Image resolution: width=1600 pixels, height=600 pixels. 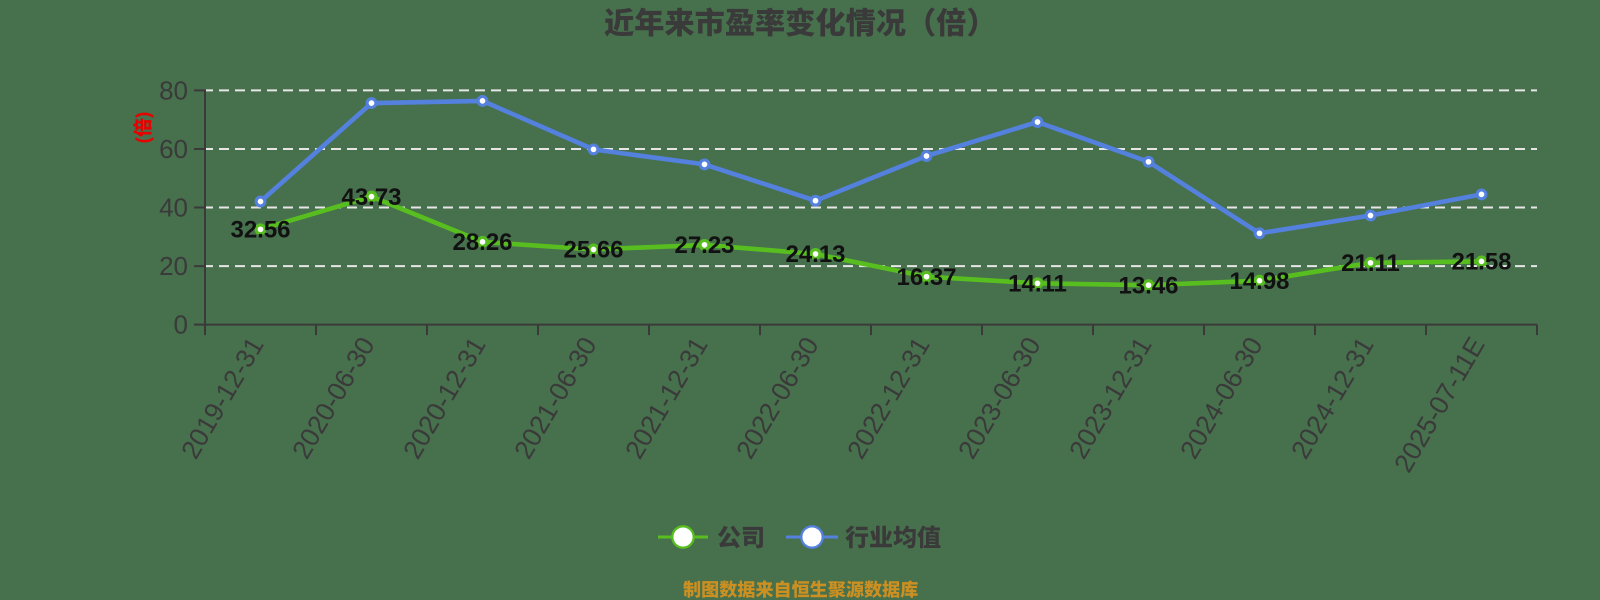 I want to click on svg-text: 13.46, so click(x=1148, y=285).